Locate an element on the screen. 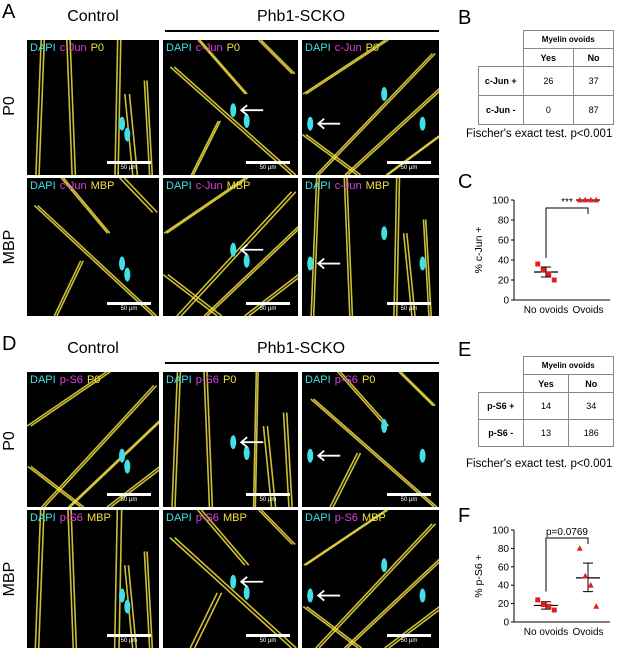 The width and height of the screenshot is (617, 648). scale-bar: 50 µm is located at coordinates (129, 307).